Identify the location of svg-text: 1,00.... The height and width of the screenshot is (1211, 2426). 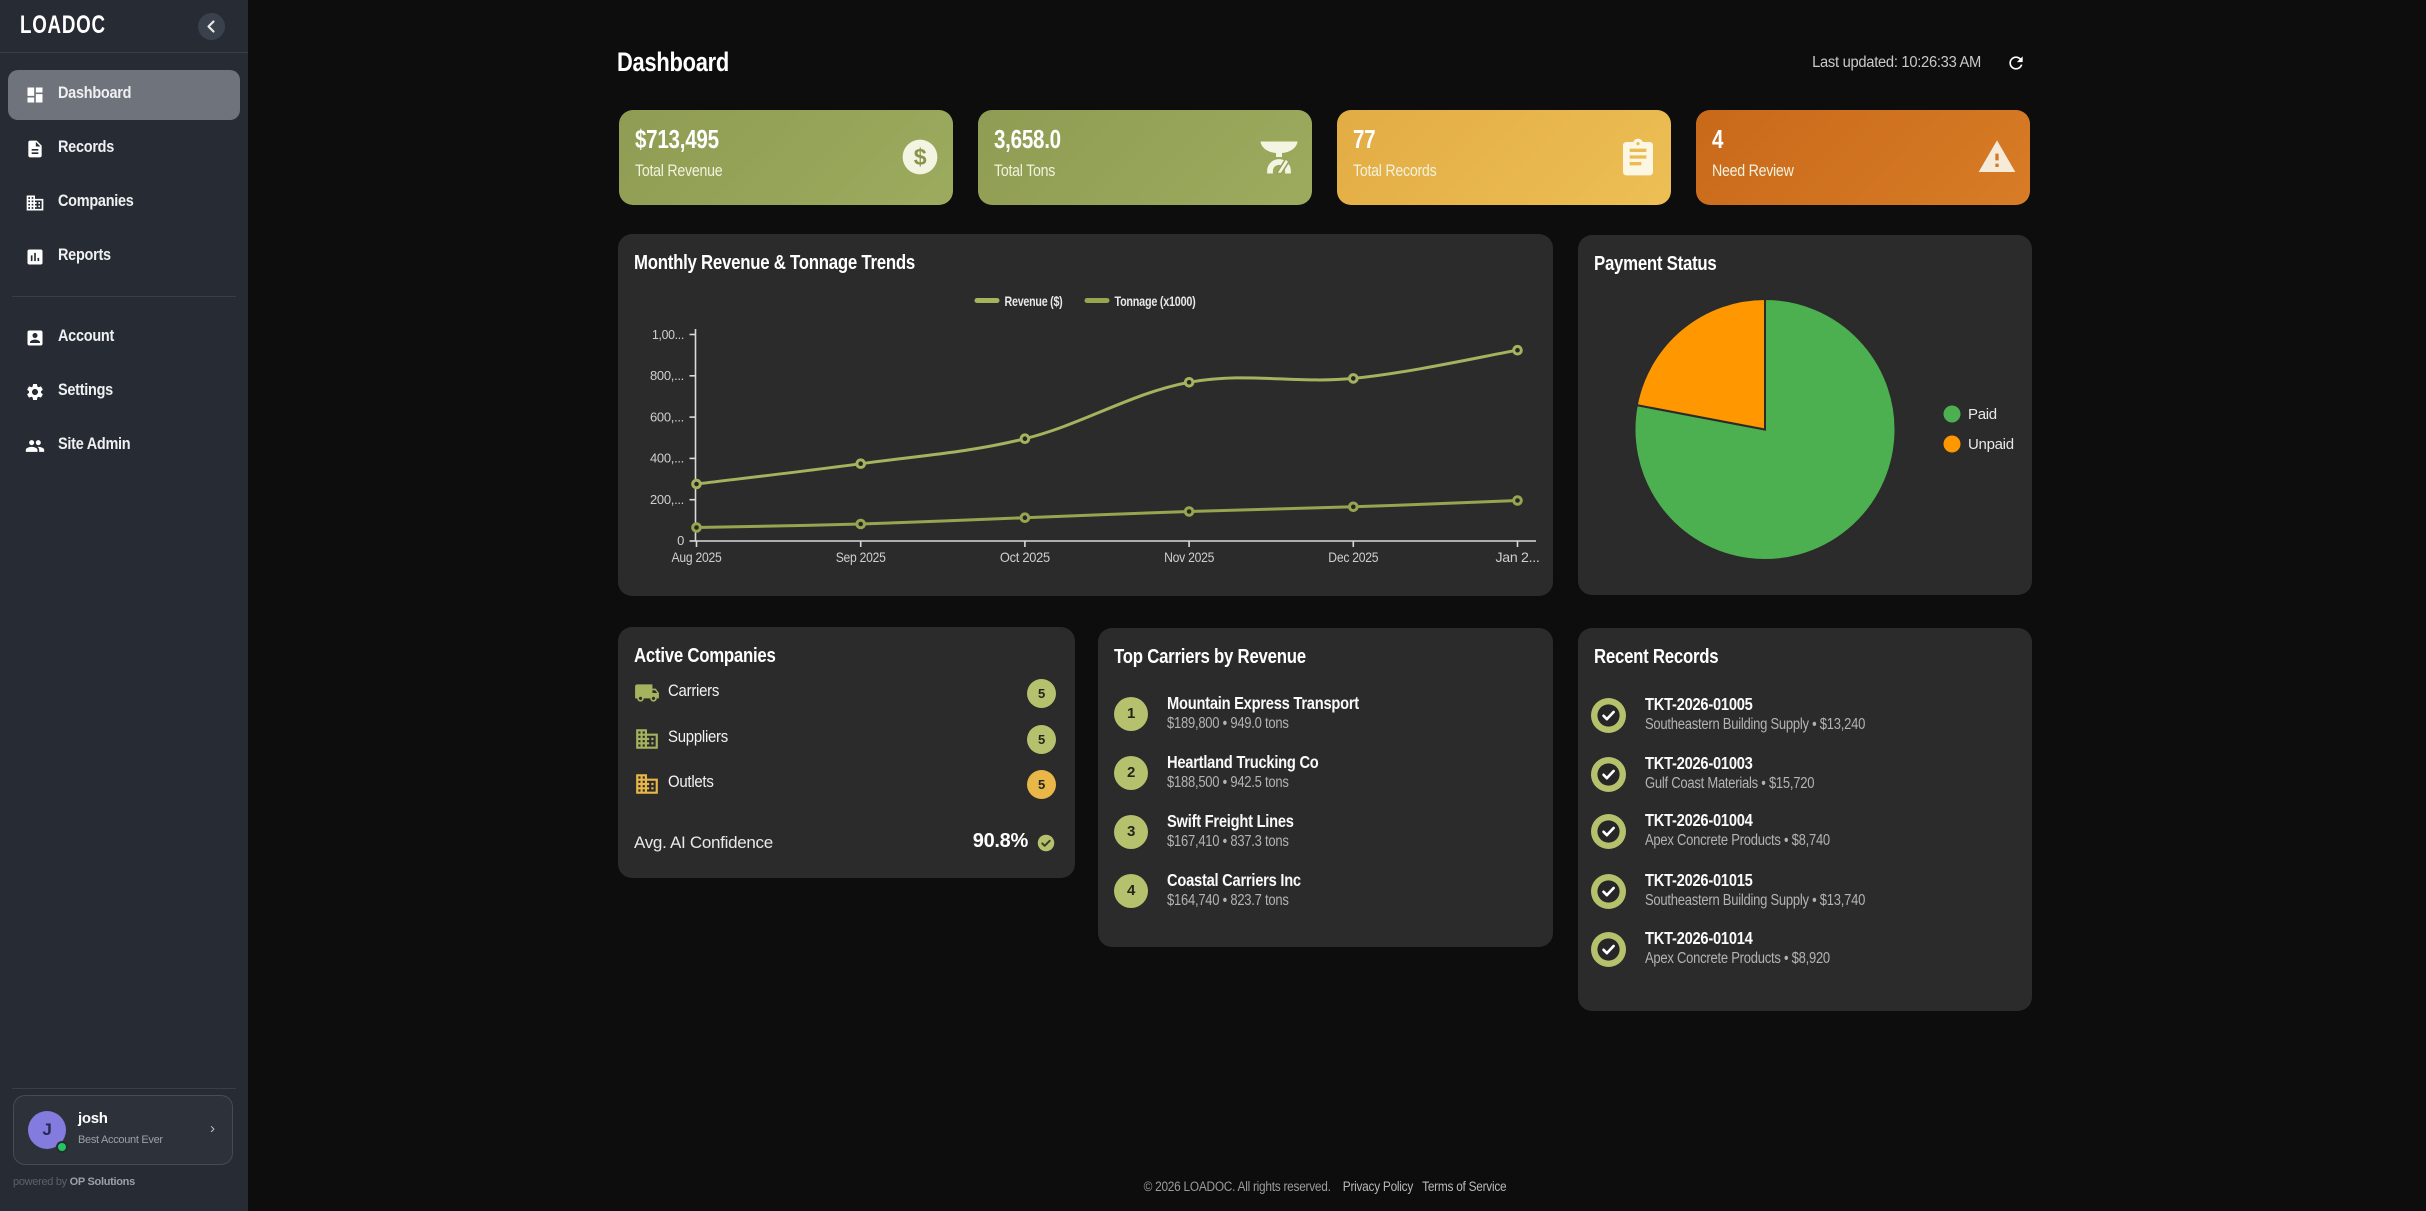
(668, 334).